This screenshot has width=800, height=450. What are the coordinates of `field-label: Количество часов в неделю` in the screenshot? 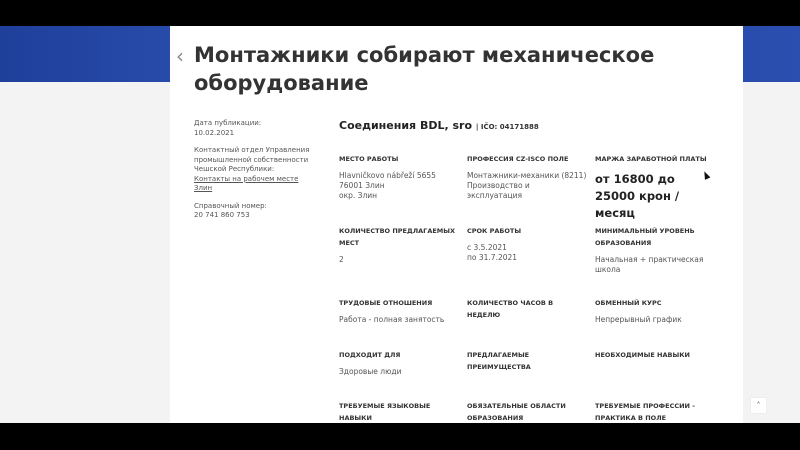 It's located at (510, 309).